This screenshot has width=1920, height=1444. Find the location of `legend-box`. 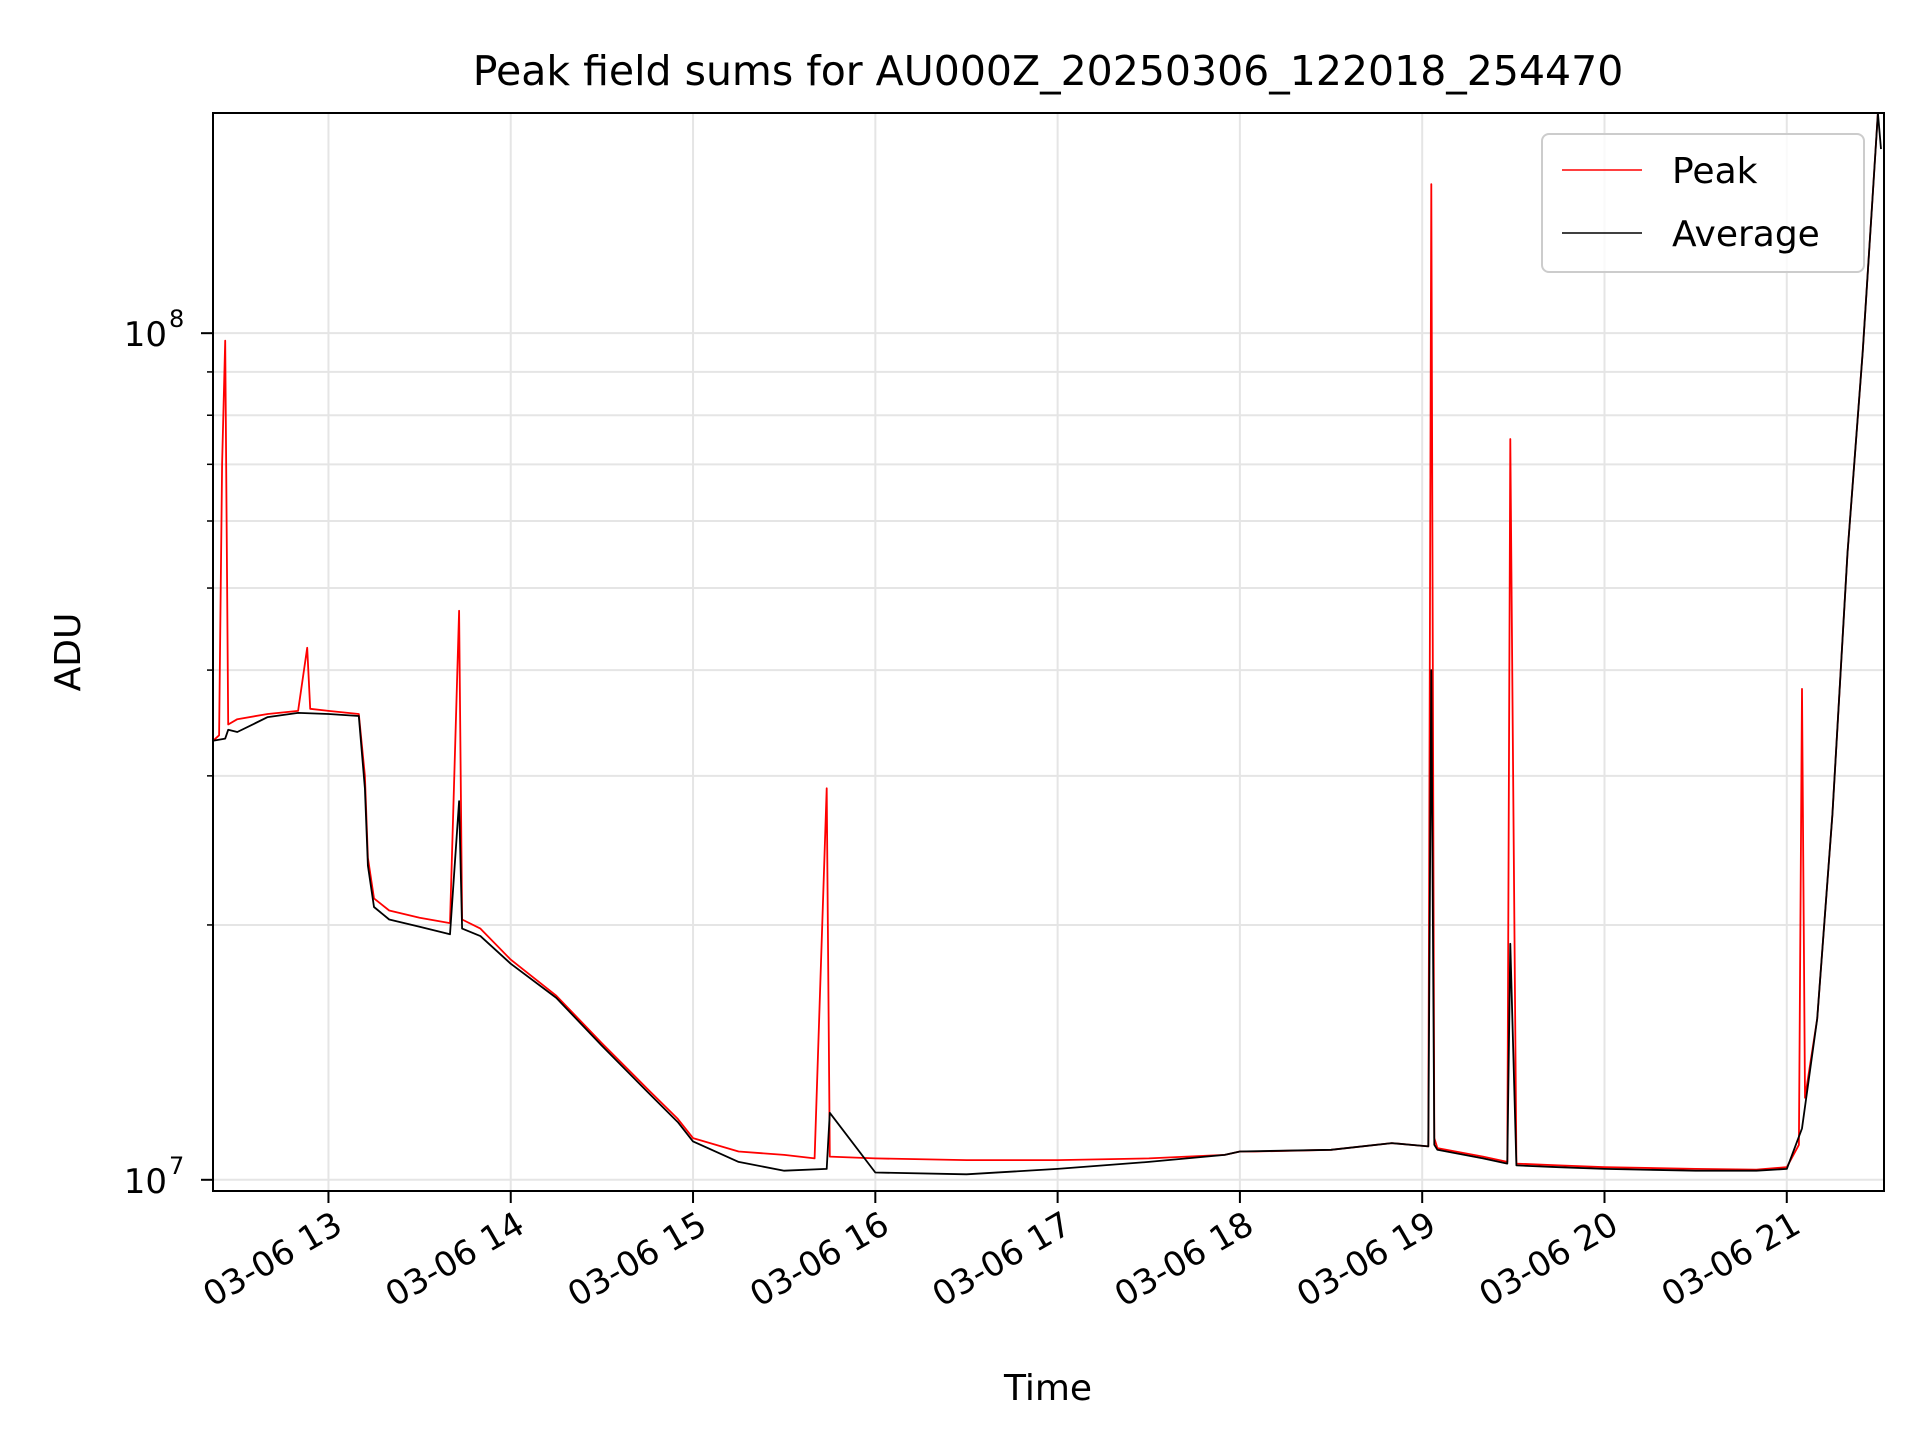

legend-box is located at coordinates (1703, 203).